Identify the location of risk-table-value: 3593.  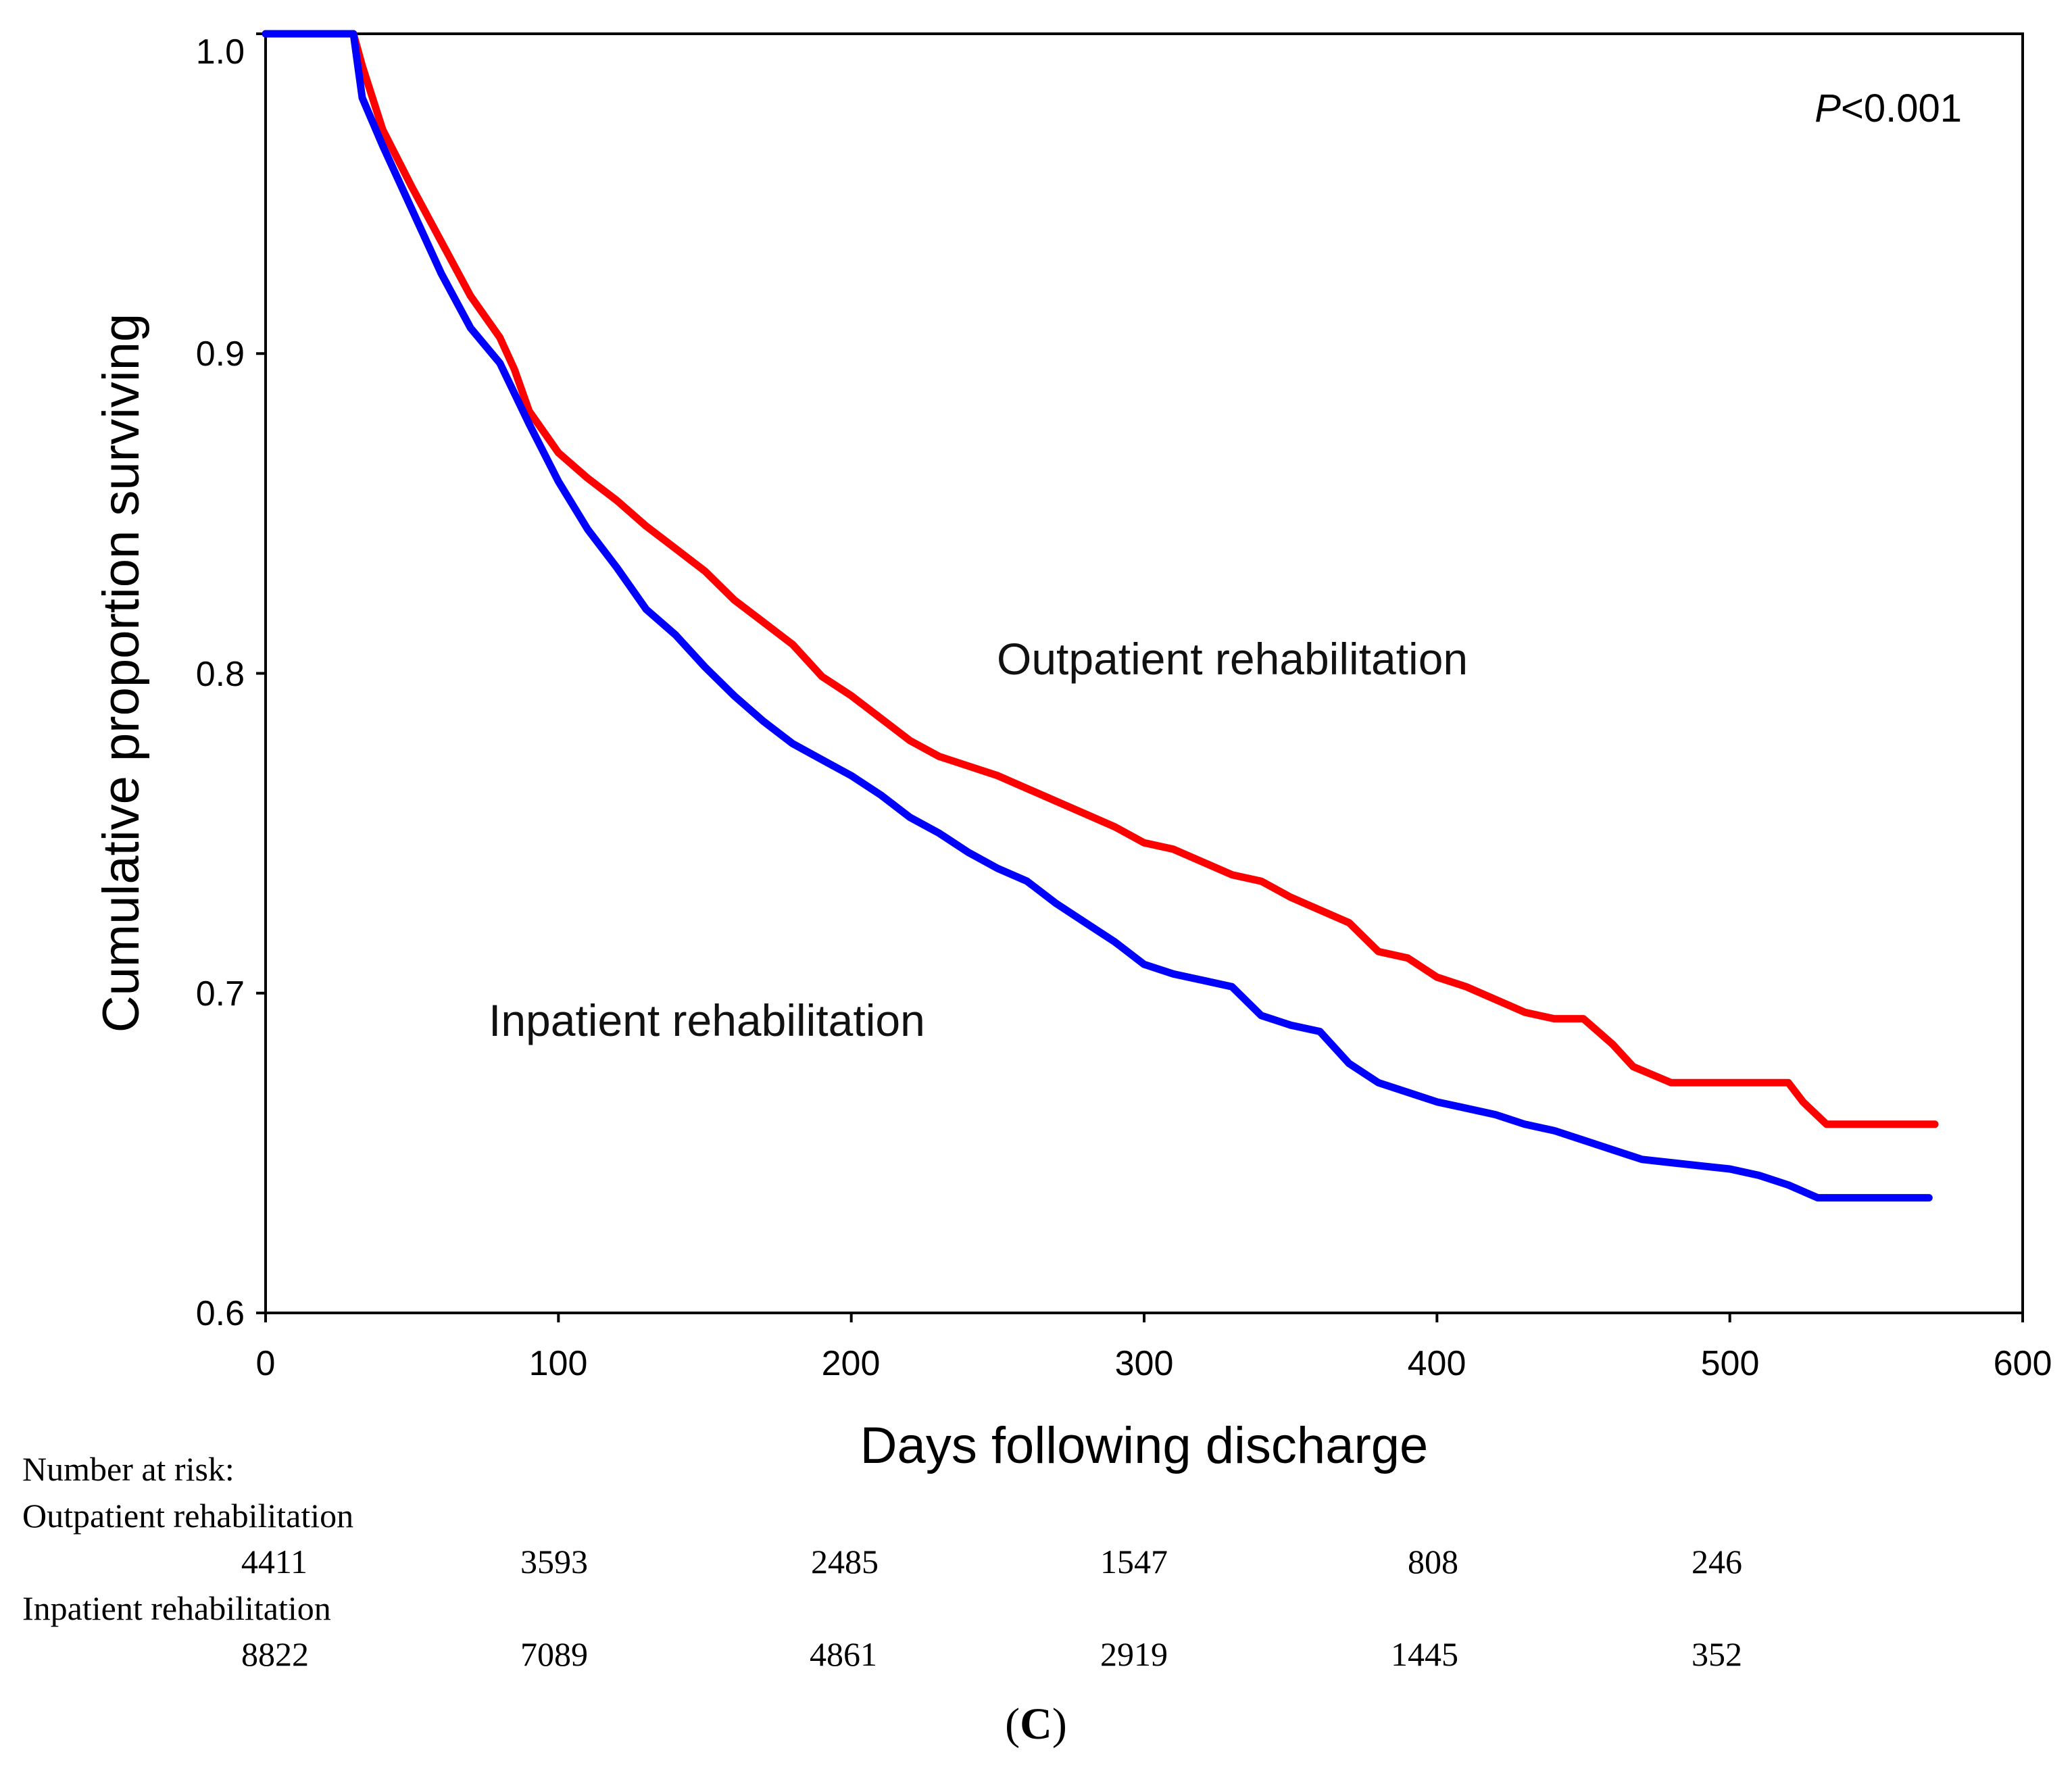
(554, 1562).